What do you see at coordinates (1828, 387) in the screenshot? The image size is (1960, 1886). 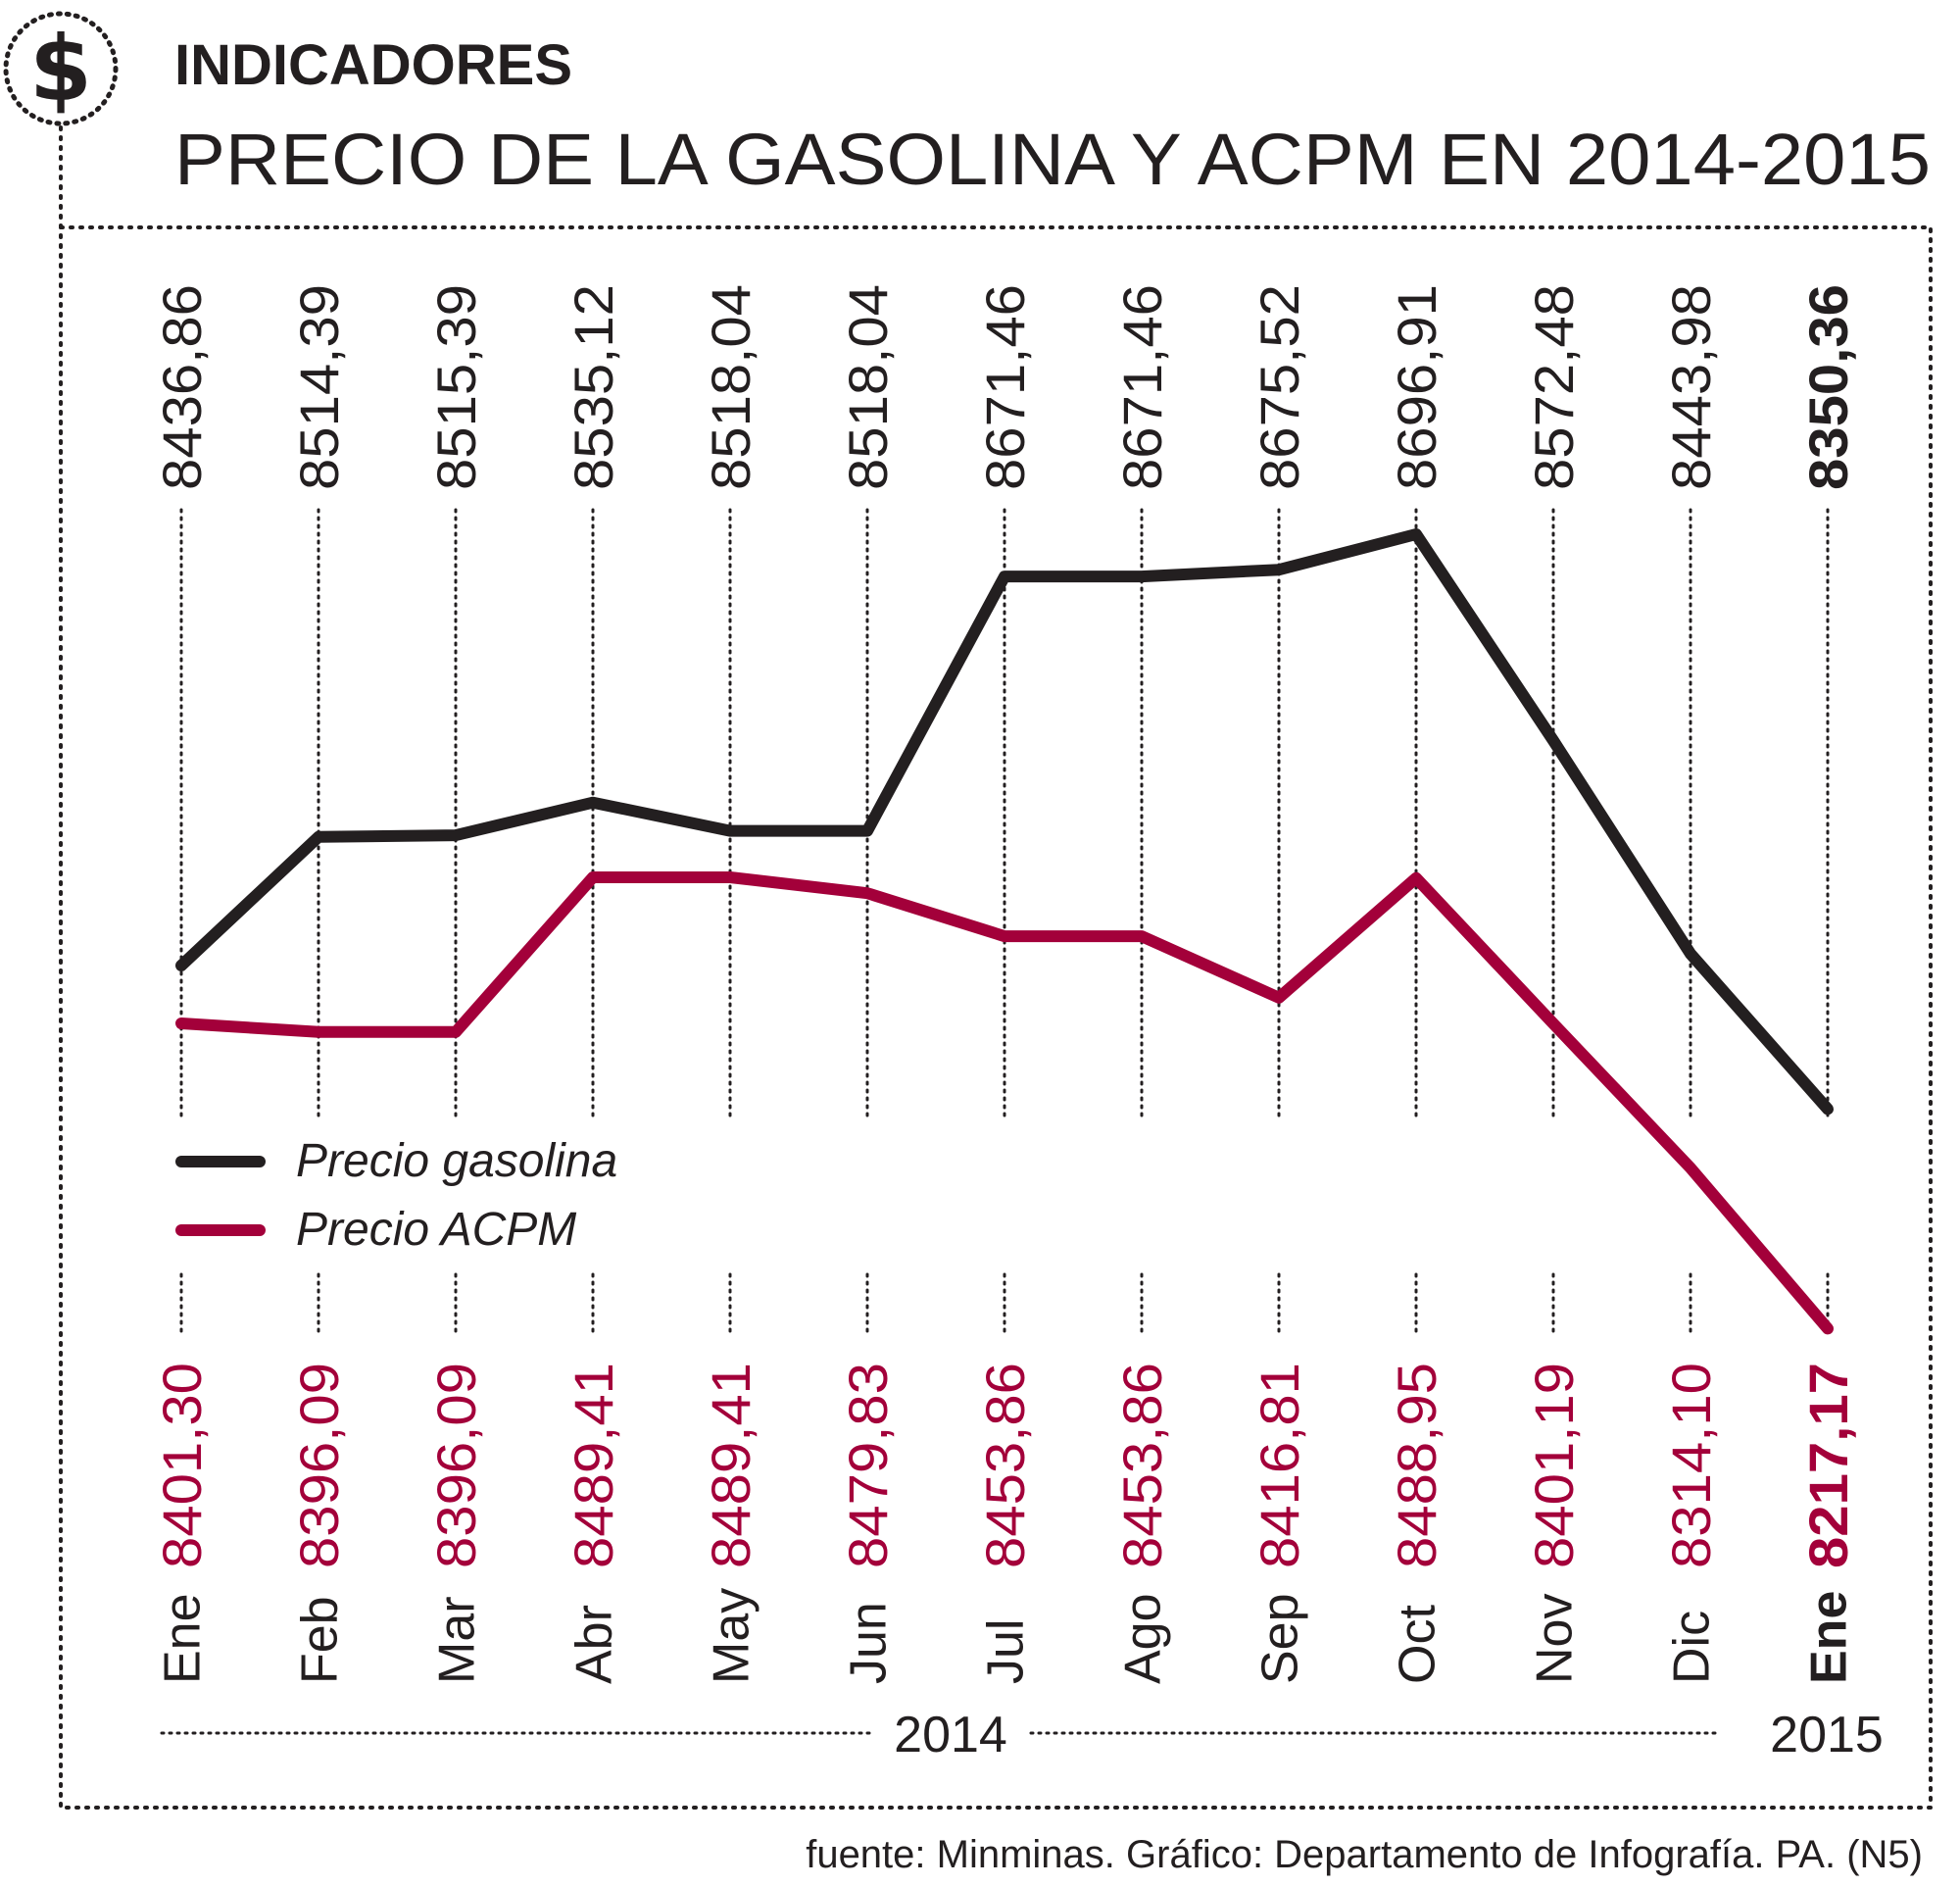 I see `data-label-gasolina: 8350,36` at bounding box center [1828, 387].